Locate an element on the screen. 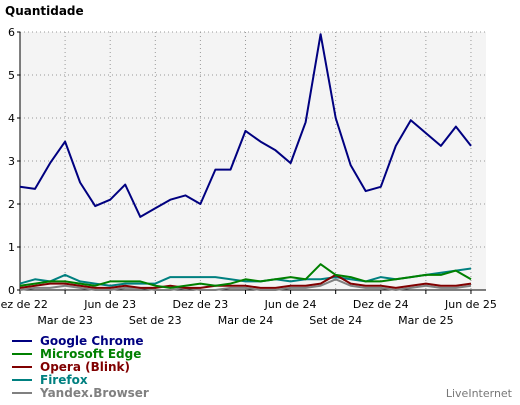  x-tick-label: Dez de 22 is located at coordinates (24, 304).